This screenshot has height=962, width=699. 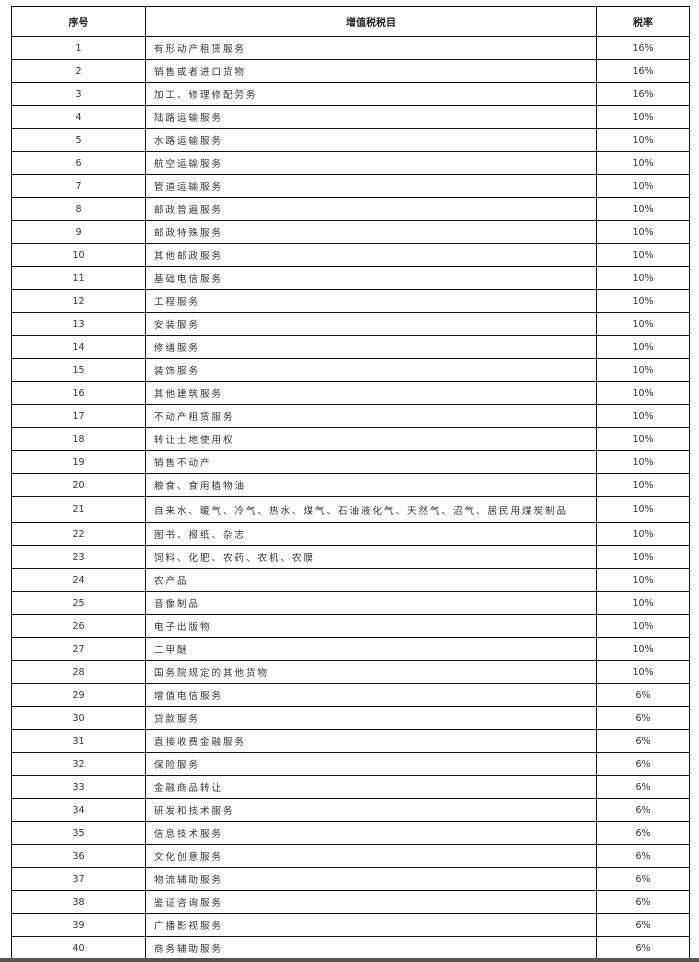 I want to click on row-index: 17, so click(x=78, y=416).